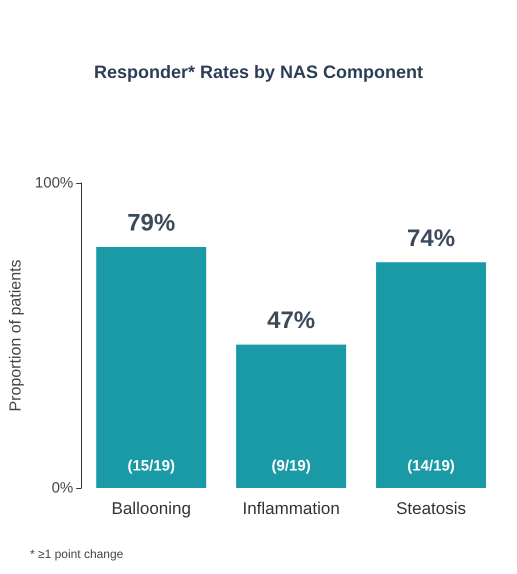 This screenshot has height=574, width=517. What do you see at coordinates (77, 554) in the screenshot?
I see `text: * ≥1 point change` at bounding box center [77, 554].